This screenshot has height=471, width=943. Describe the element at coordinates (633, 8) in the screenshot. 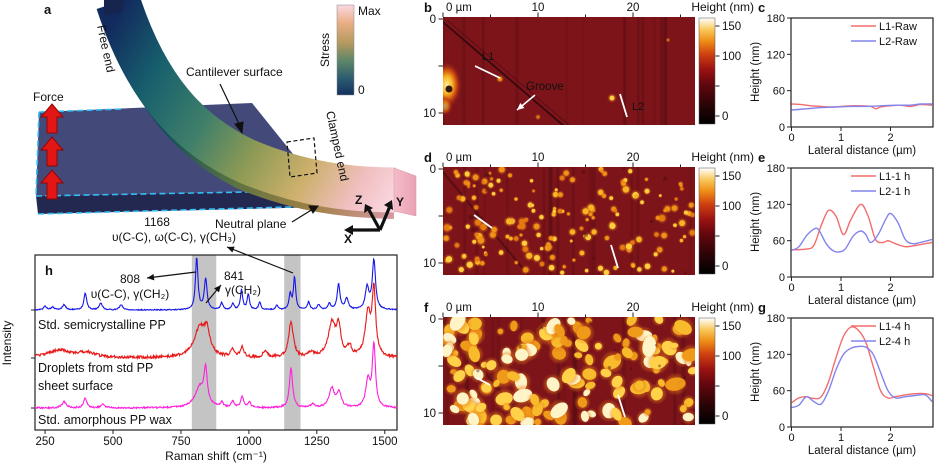

I see `ruler-label-20: 20` at that location.